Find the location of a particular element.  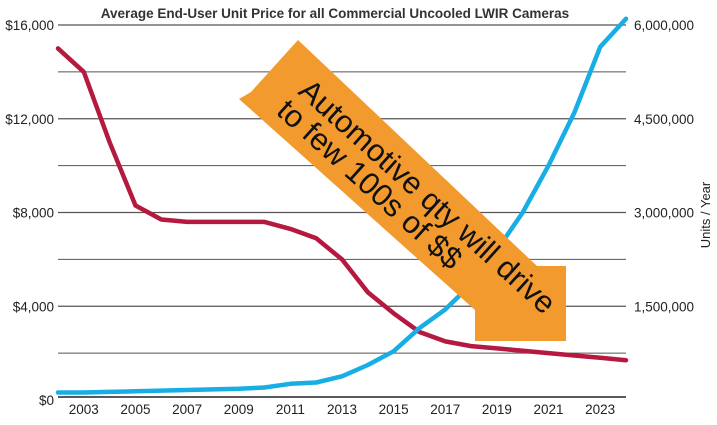

left-tick-label: $8,000 is located at coordinates (33, 213).